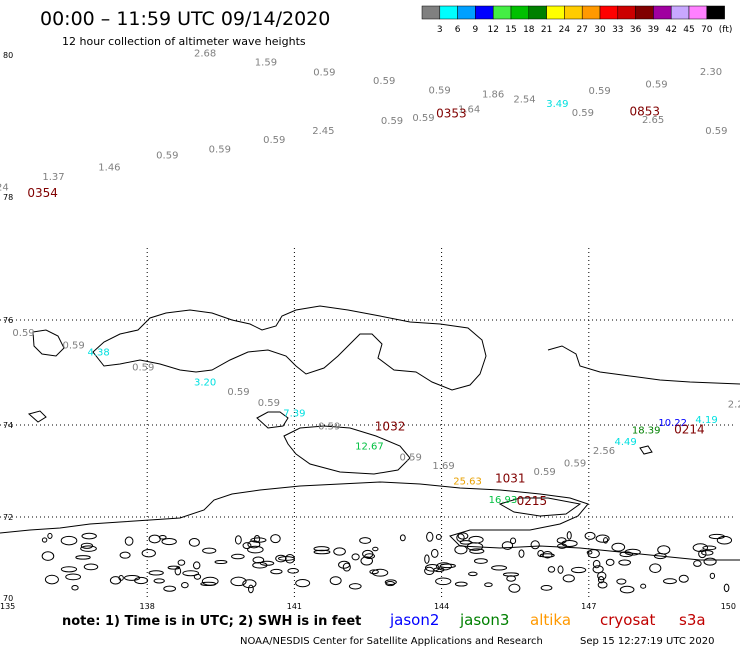 The height and width of the screenshot is (650, 740). What do you see at coordinates (625, 442) in the screenshot?
I see `swh-value: 4.49` at bounding box center [625, 442].